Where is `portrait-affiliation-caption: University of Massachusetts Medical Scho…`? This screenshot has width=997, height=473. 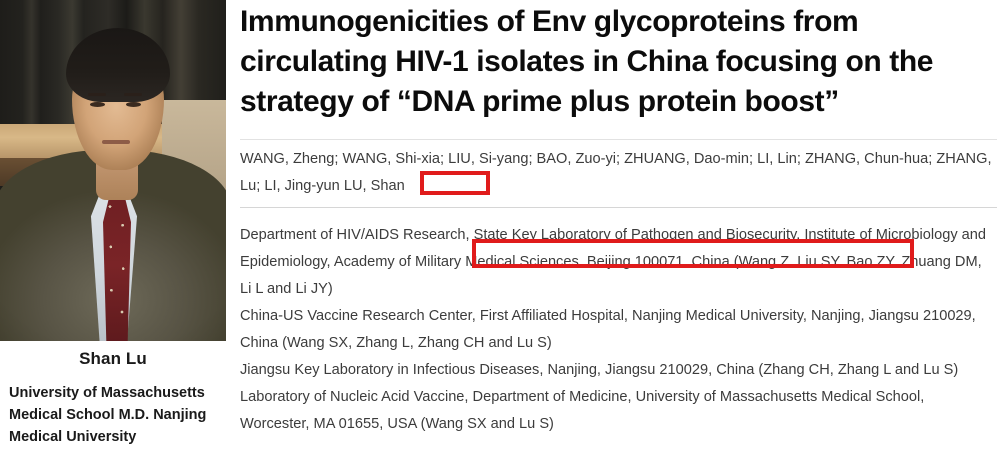
portrait-affiliation-caption: University of Massachusetts Medical Scho… is located at coordinates (108, 415).